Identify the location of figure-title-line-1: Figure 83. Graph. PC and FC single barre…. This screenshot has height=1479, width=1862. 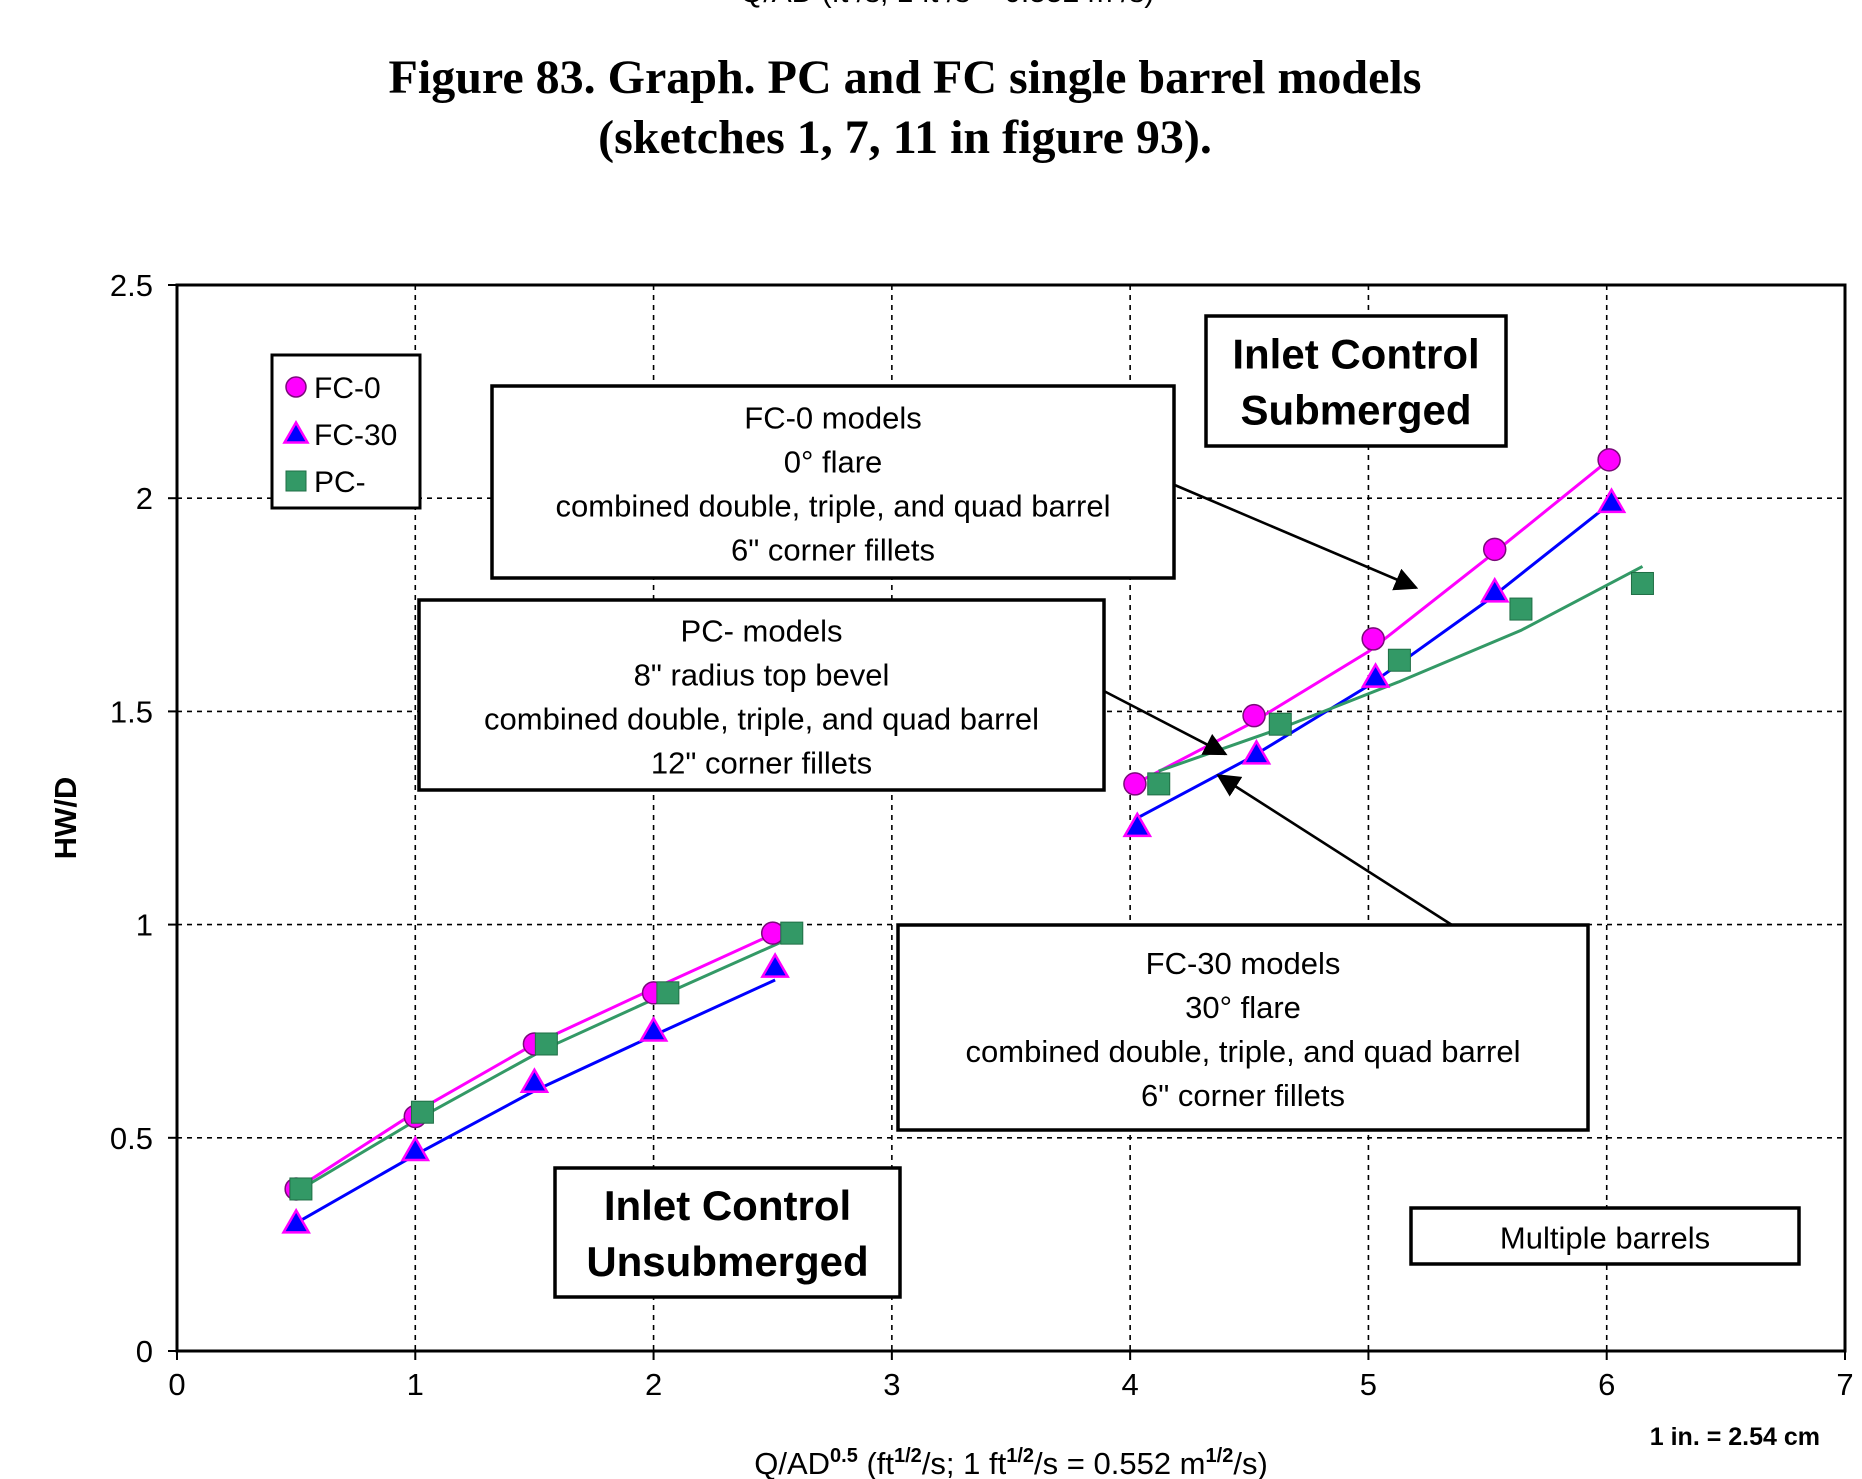
(905, 77).